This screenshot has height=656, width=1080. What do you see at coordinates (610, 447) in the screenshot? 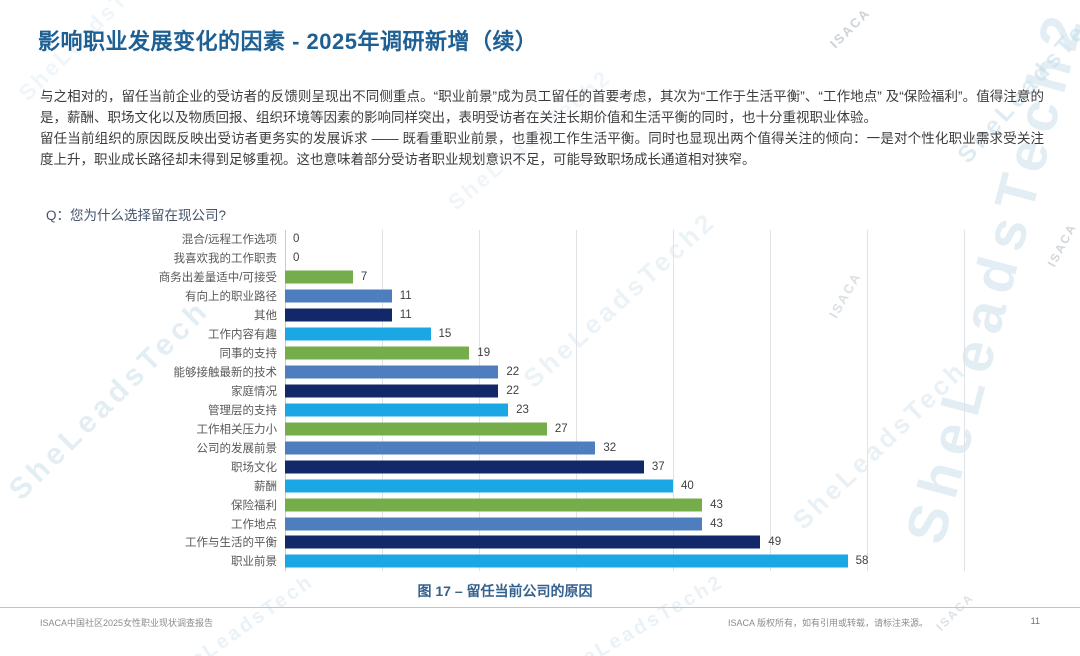
I see `value-label: 32` at bounding box center [610, 447].